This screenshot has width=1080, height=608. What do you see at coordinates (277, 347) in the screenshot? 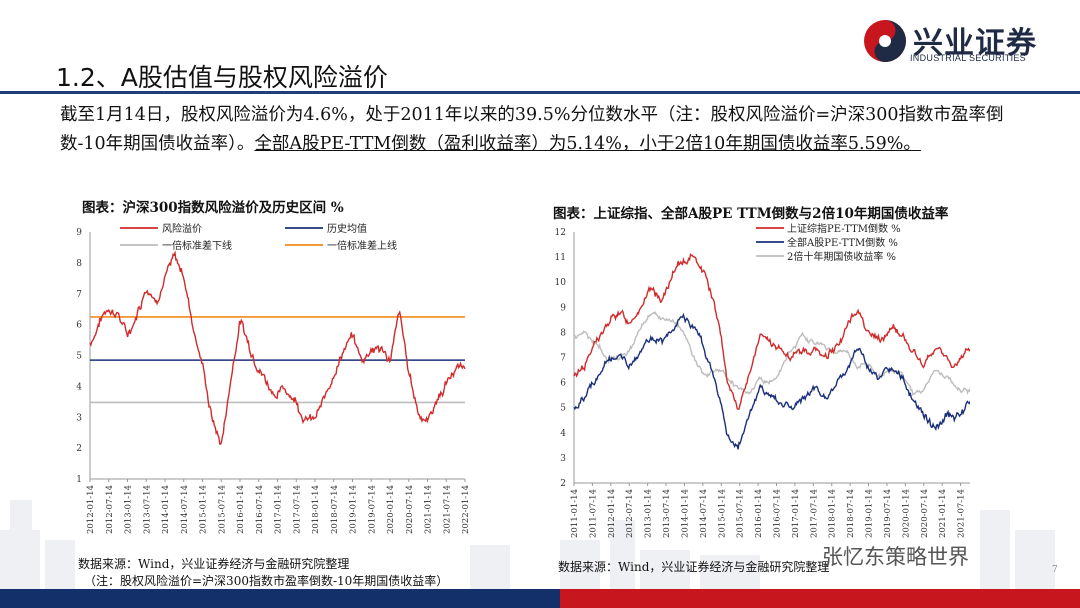
I see `series-line-risk-premium` at bounding box center [277, 347].